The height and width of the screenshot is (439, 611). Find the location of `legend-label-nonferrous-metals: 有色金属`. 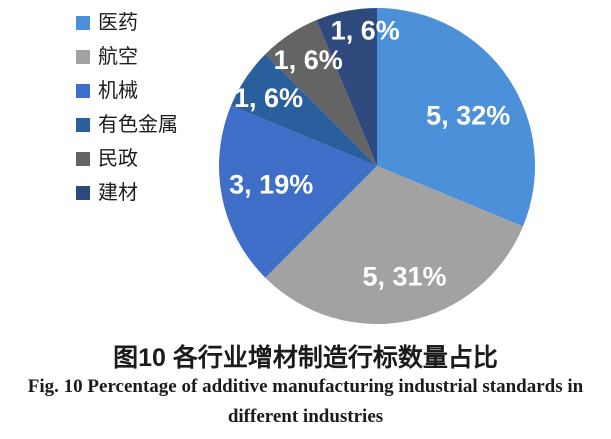

legend-label-nonferrous-metals: 有色金属 is located at coordinates (138, 125).